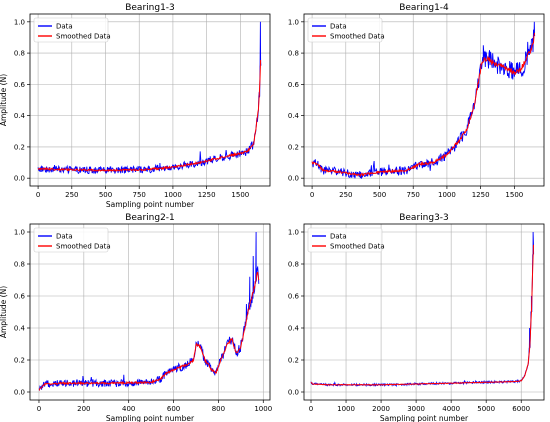 The height and width of the screenshot is (422, 550). I want to click on x-tick-label: 2000, so click(381, 409).